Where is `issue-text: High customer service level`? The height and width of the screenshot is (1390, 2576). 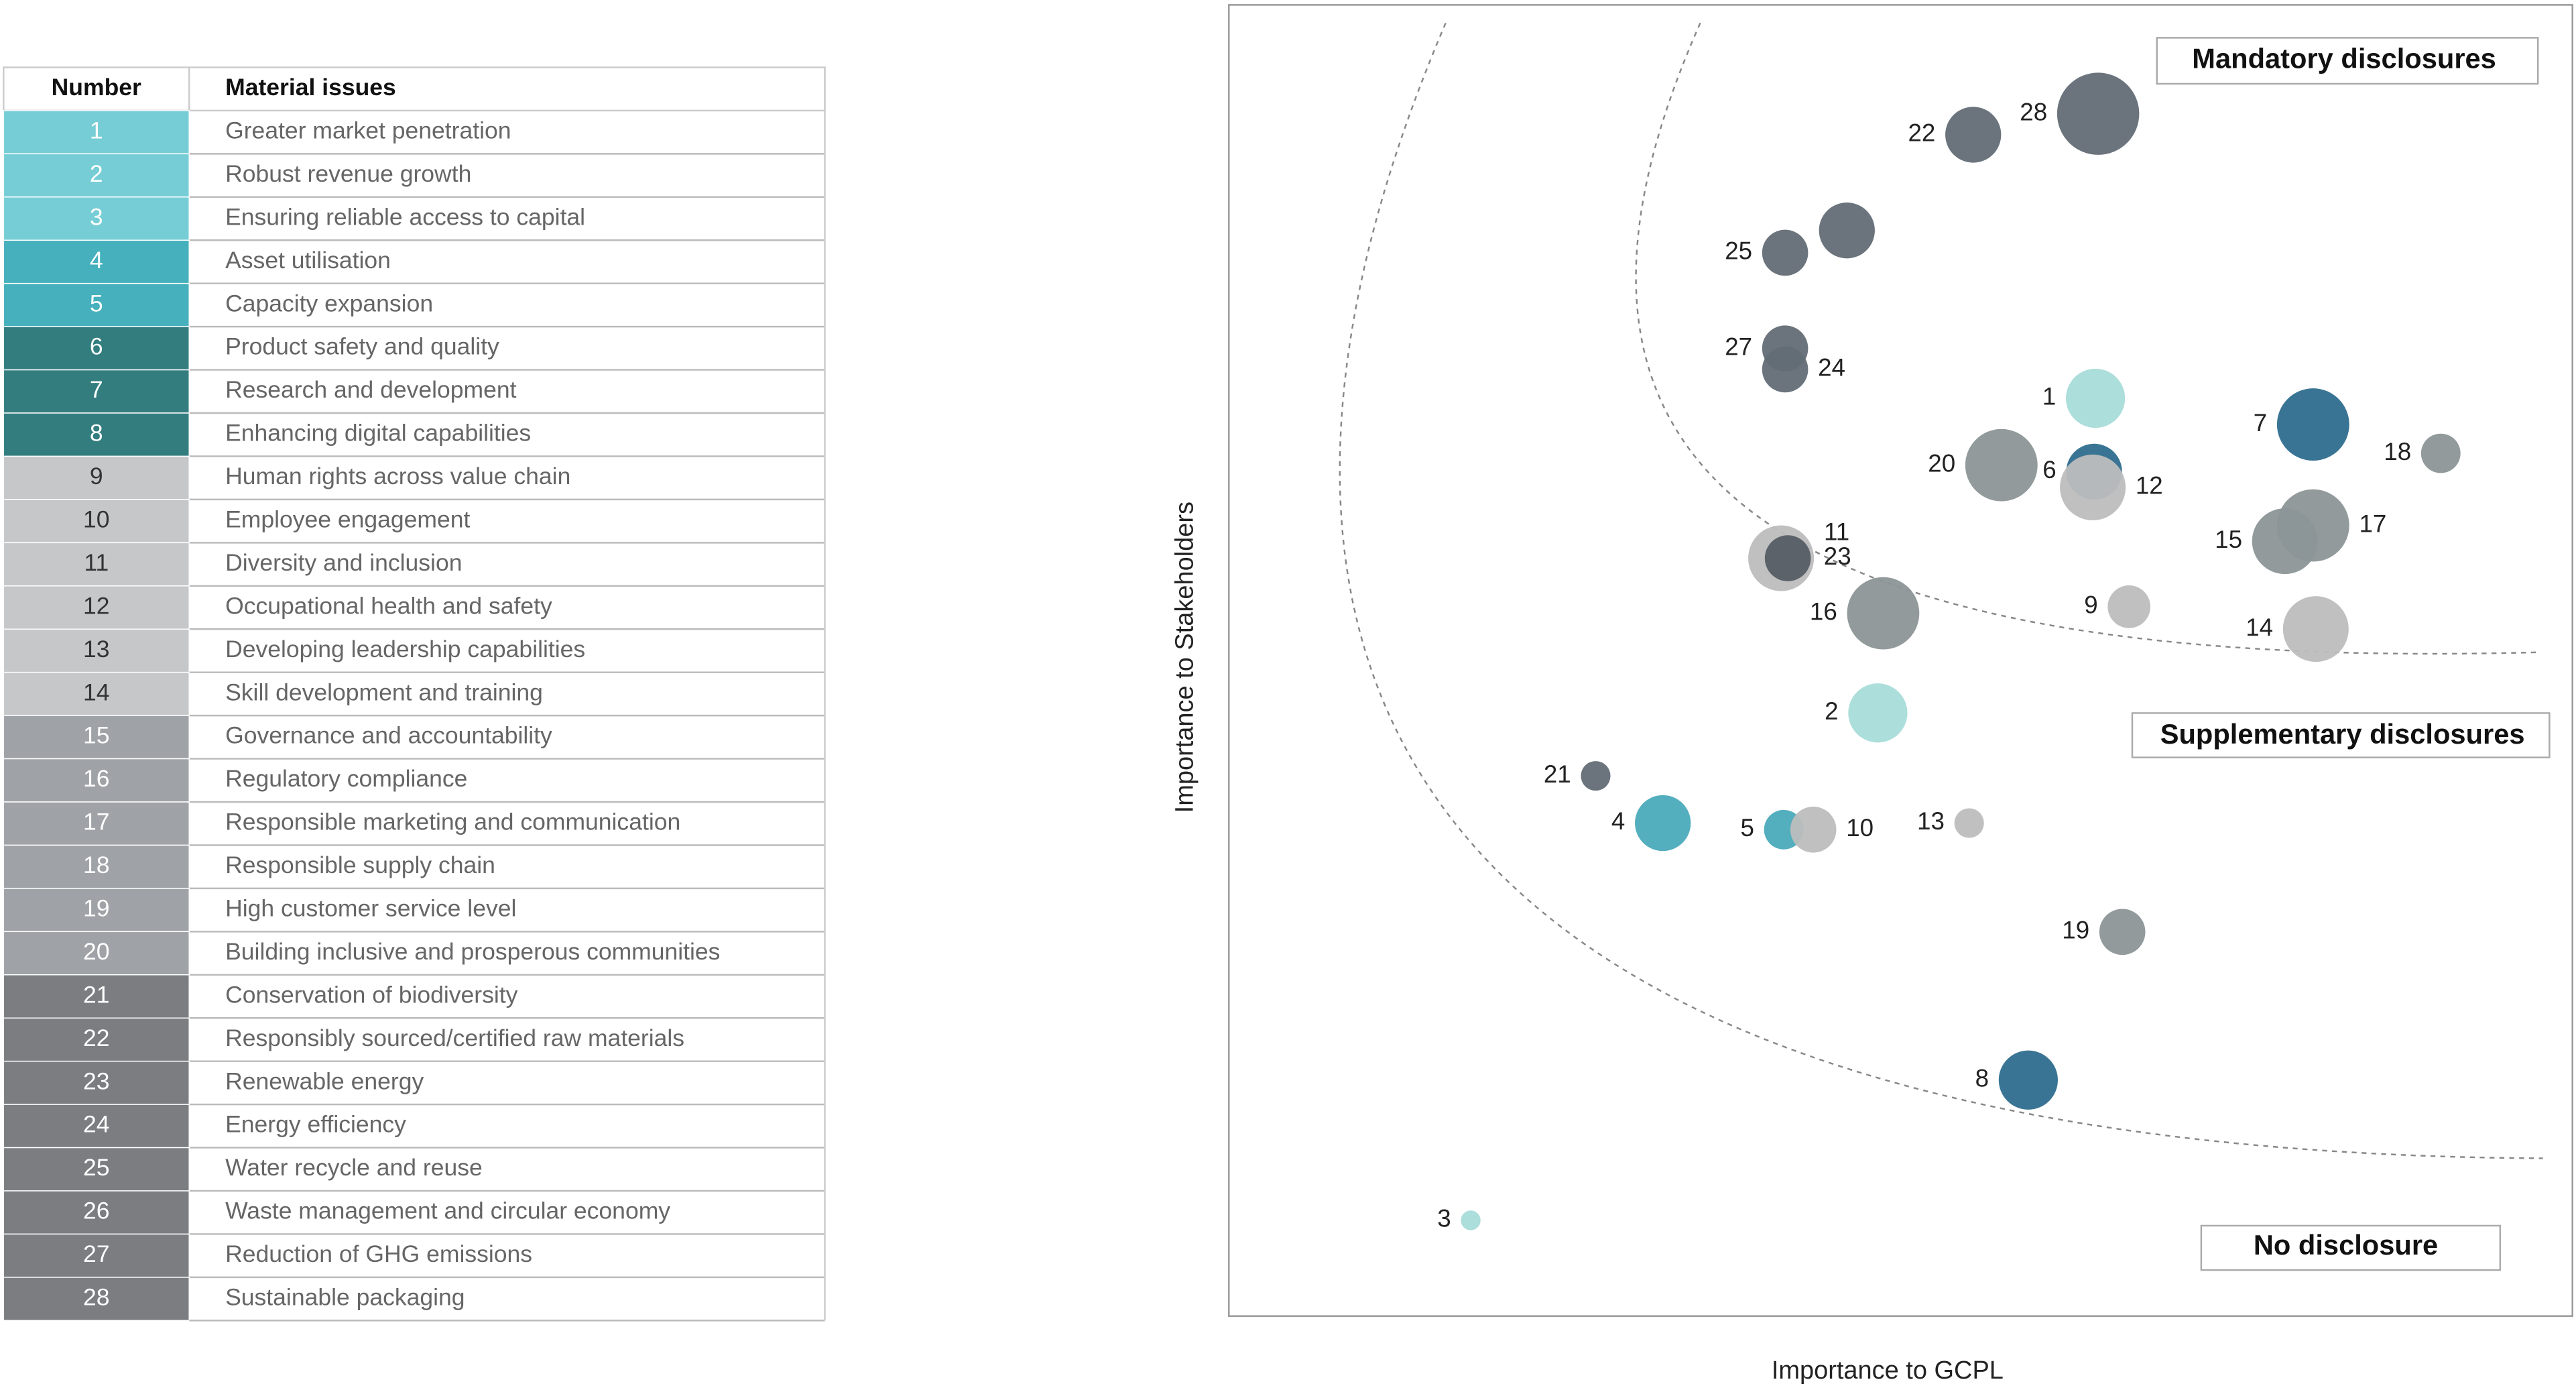 issue-text: High customer service level is located at coordinates (370, 908).